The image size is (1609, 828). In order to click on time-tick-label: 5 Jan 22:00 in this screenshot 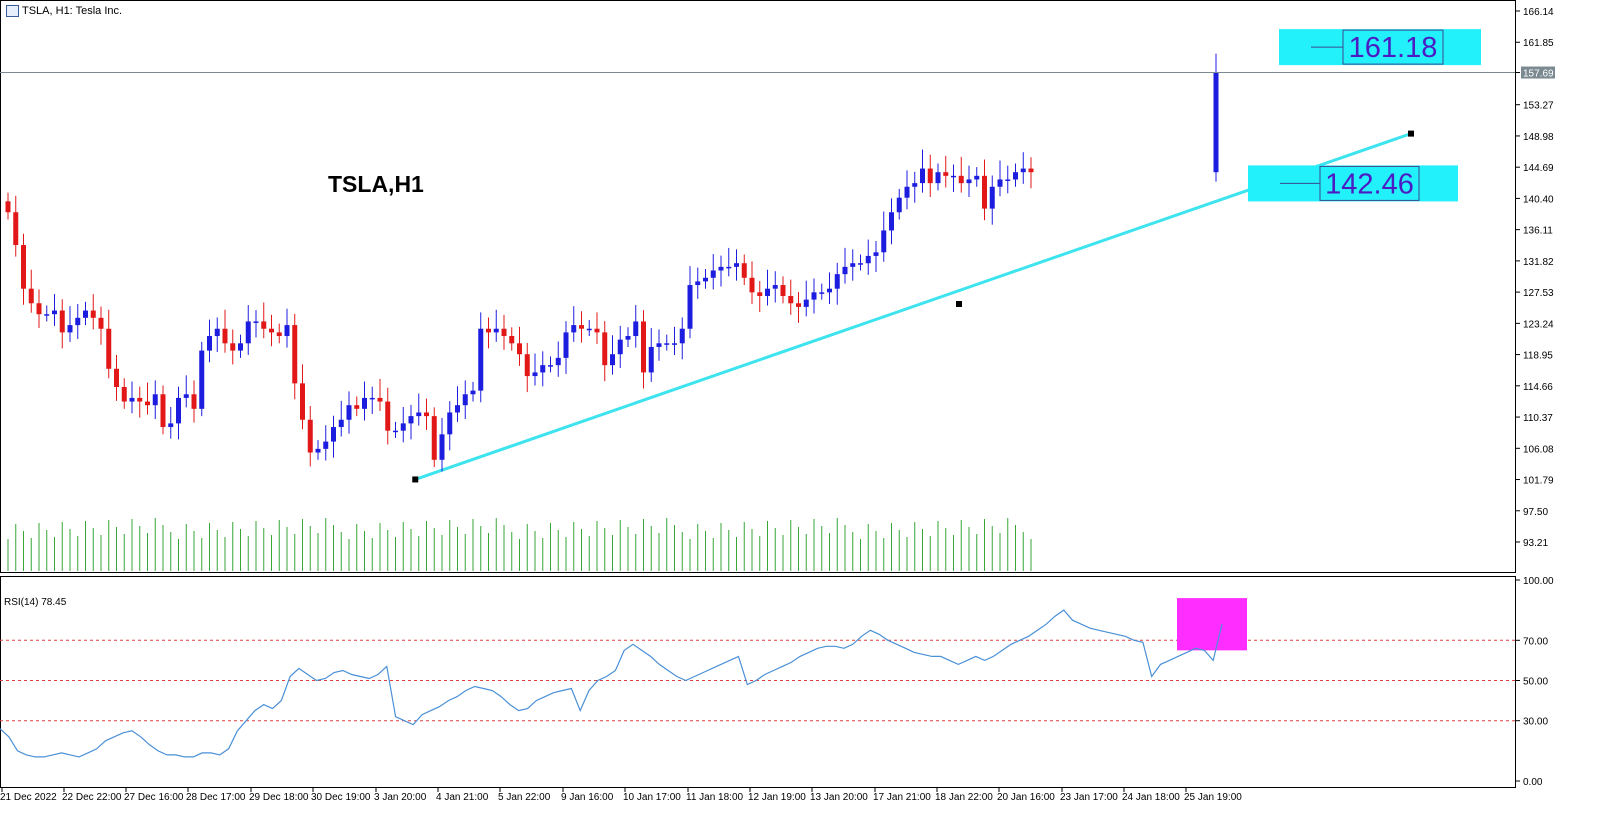, I will do `click(524, 797)`.